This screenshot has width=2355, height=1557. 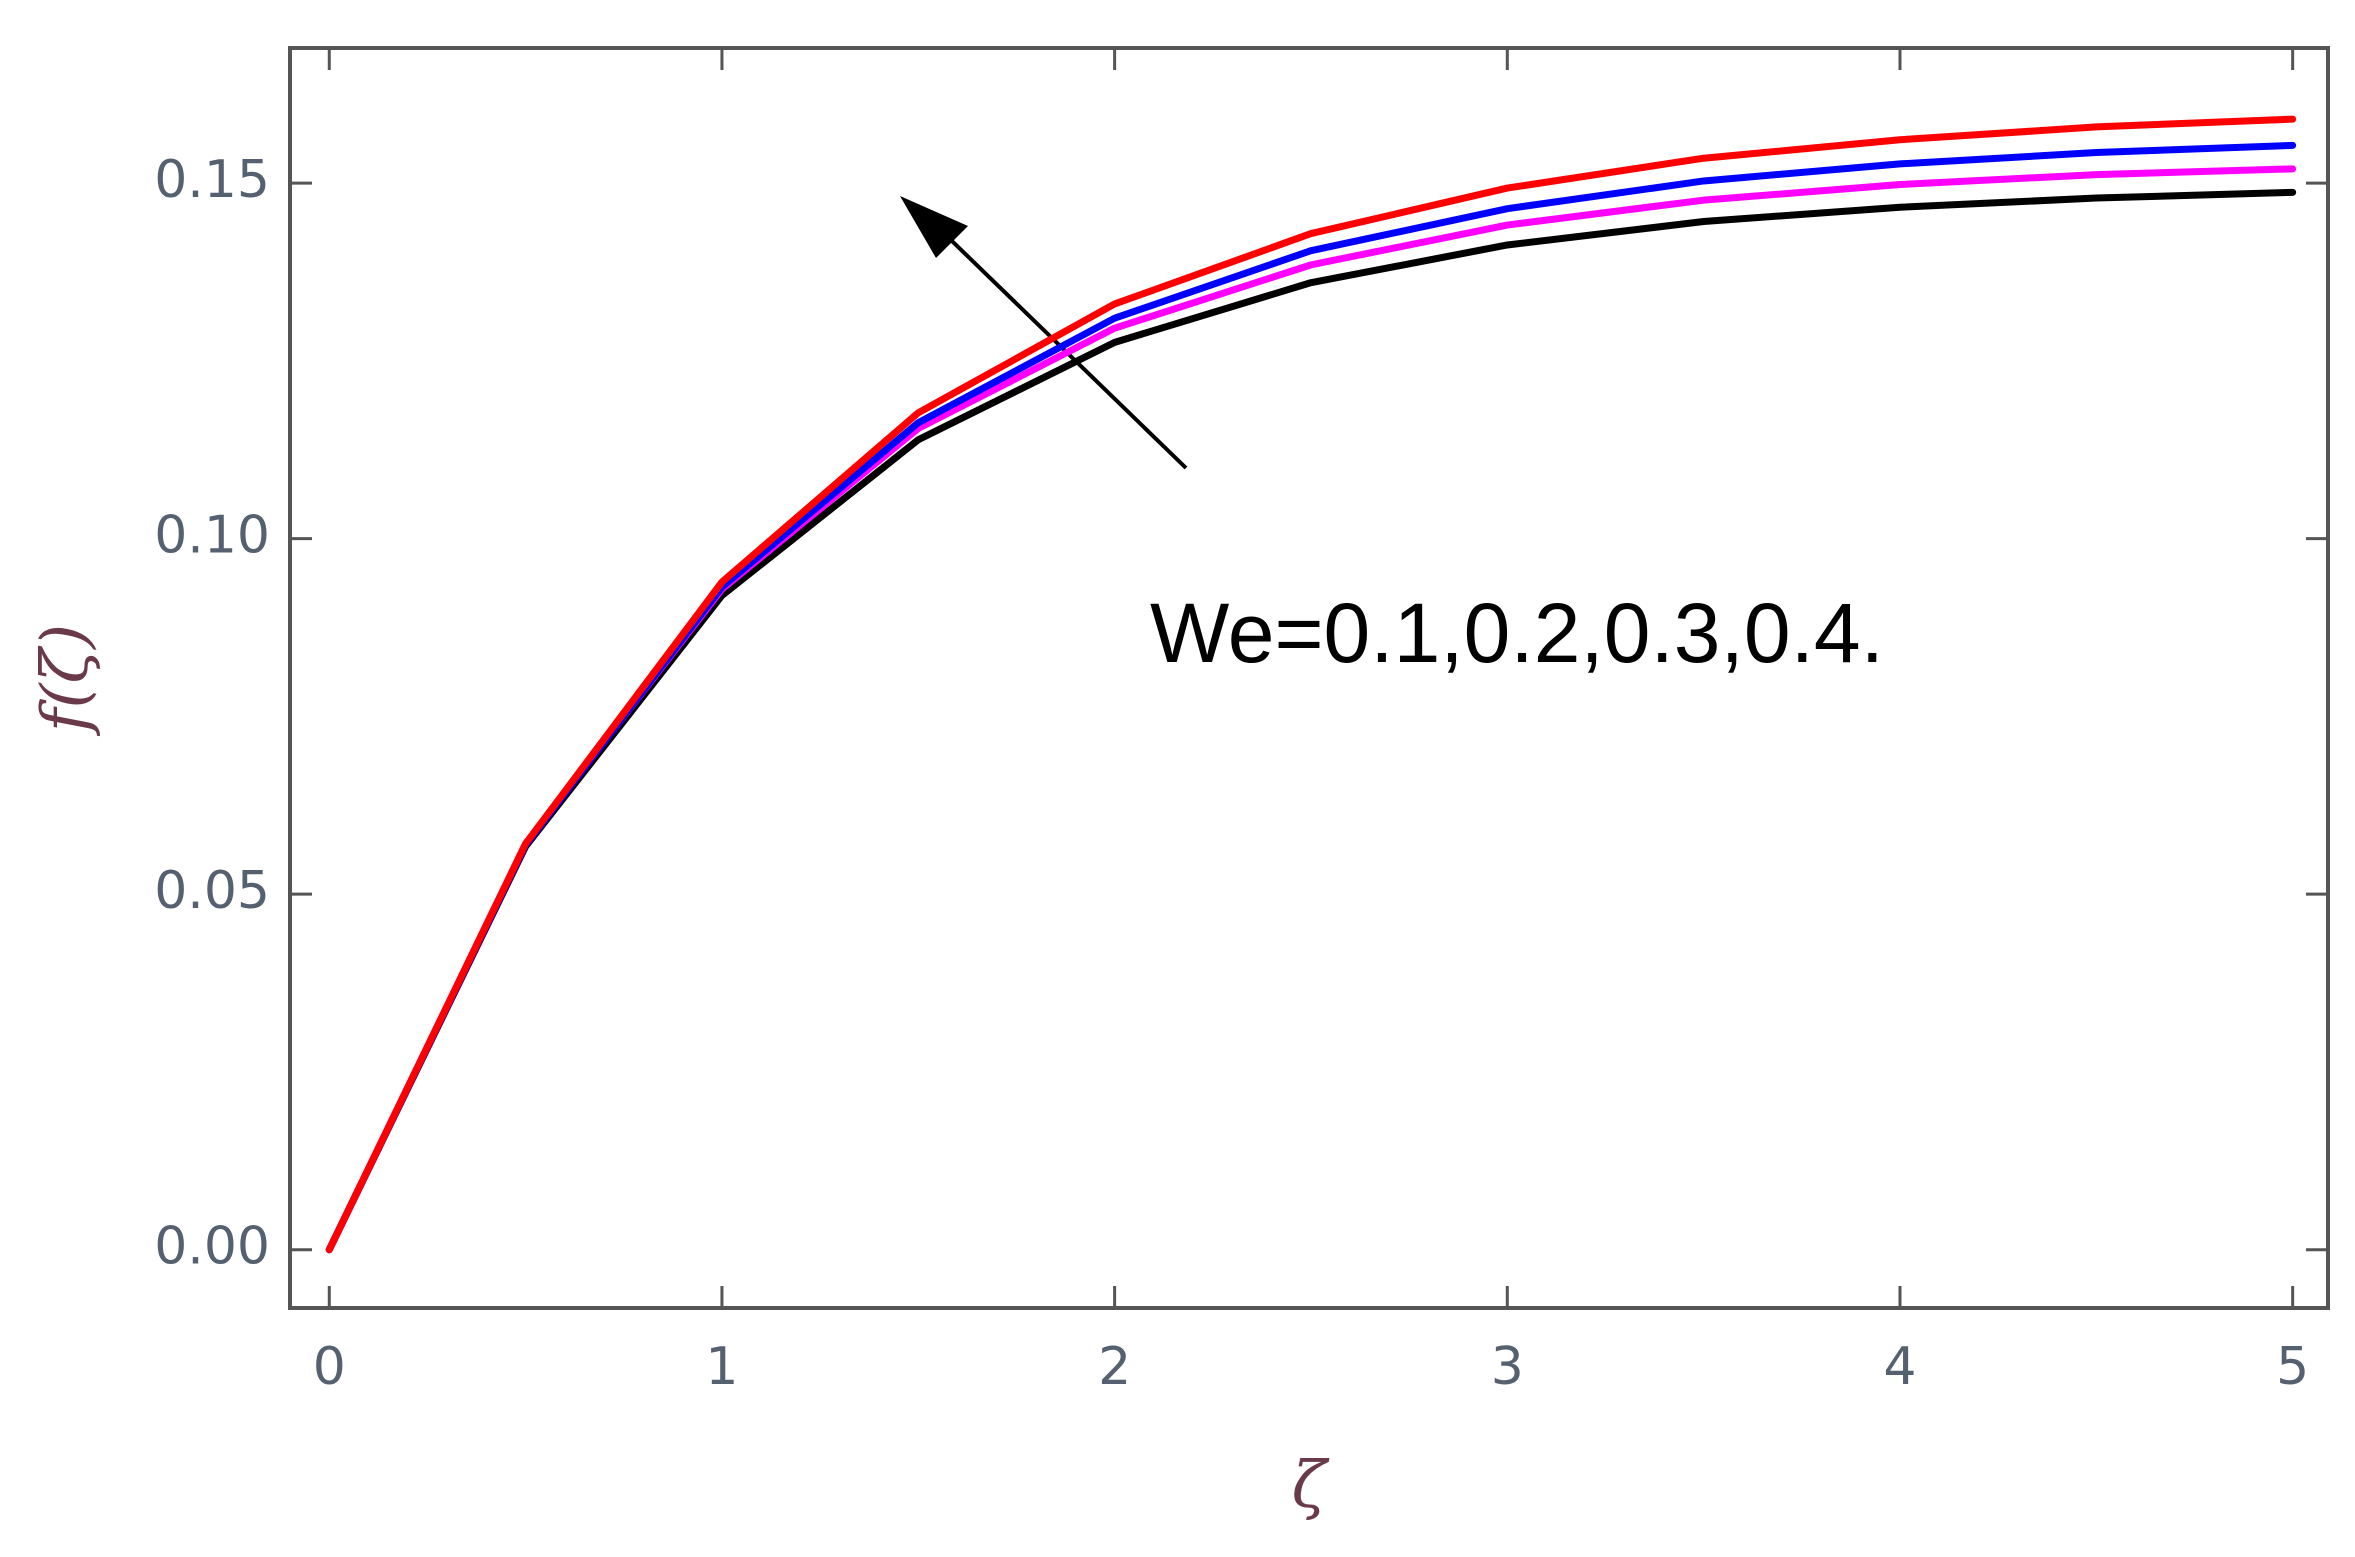 I want to click on x-tick-label: 3, so click(x=1507, y=1367).